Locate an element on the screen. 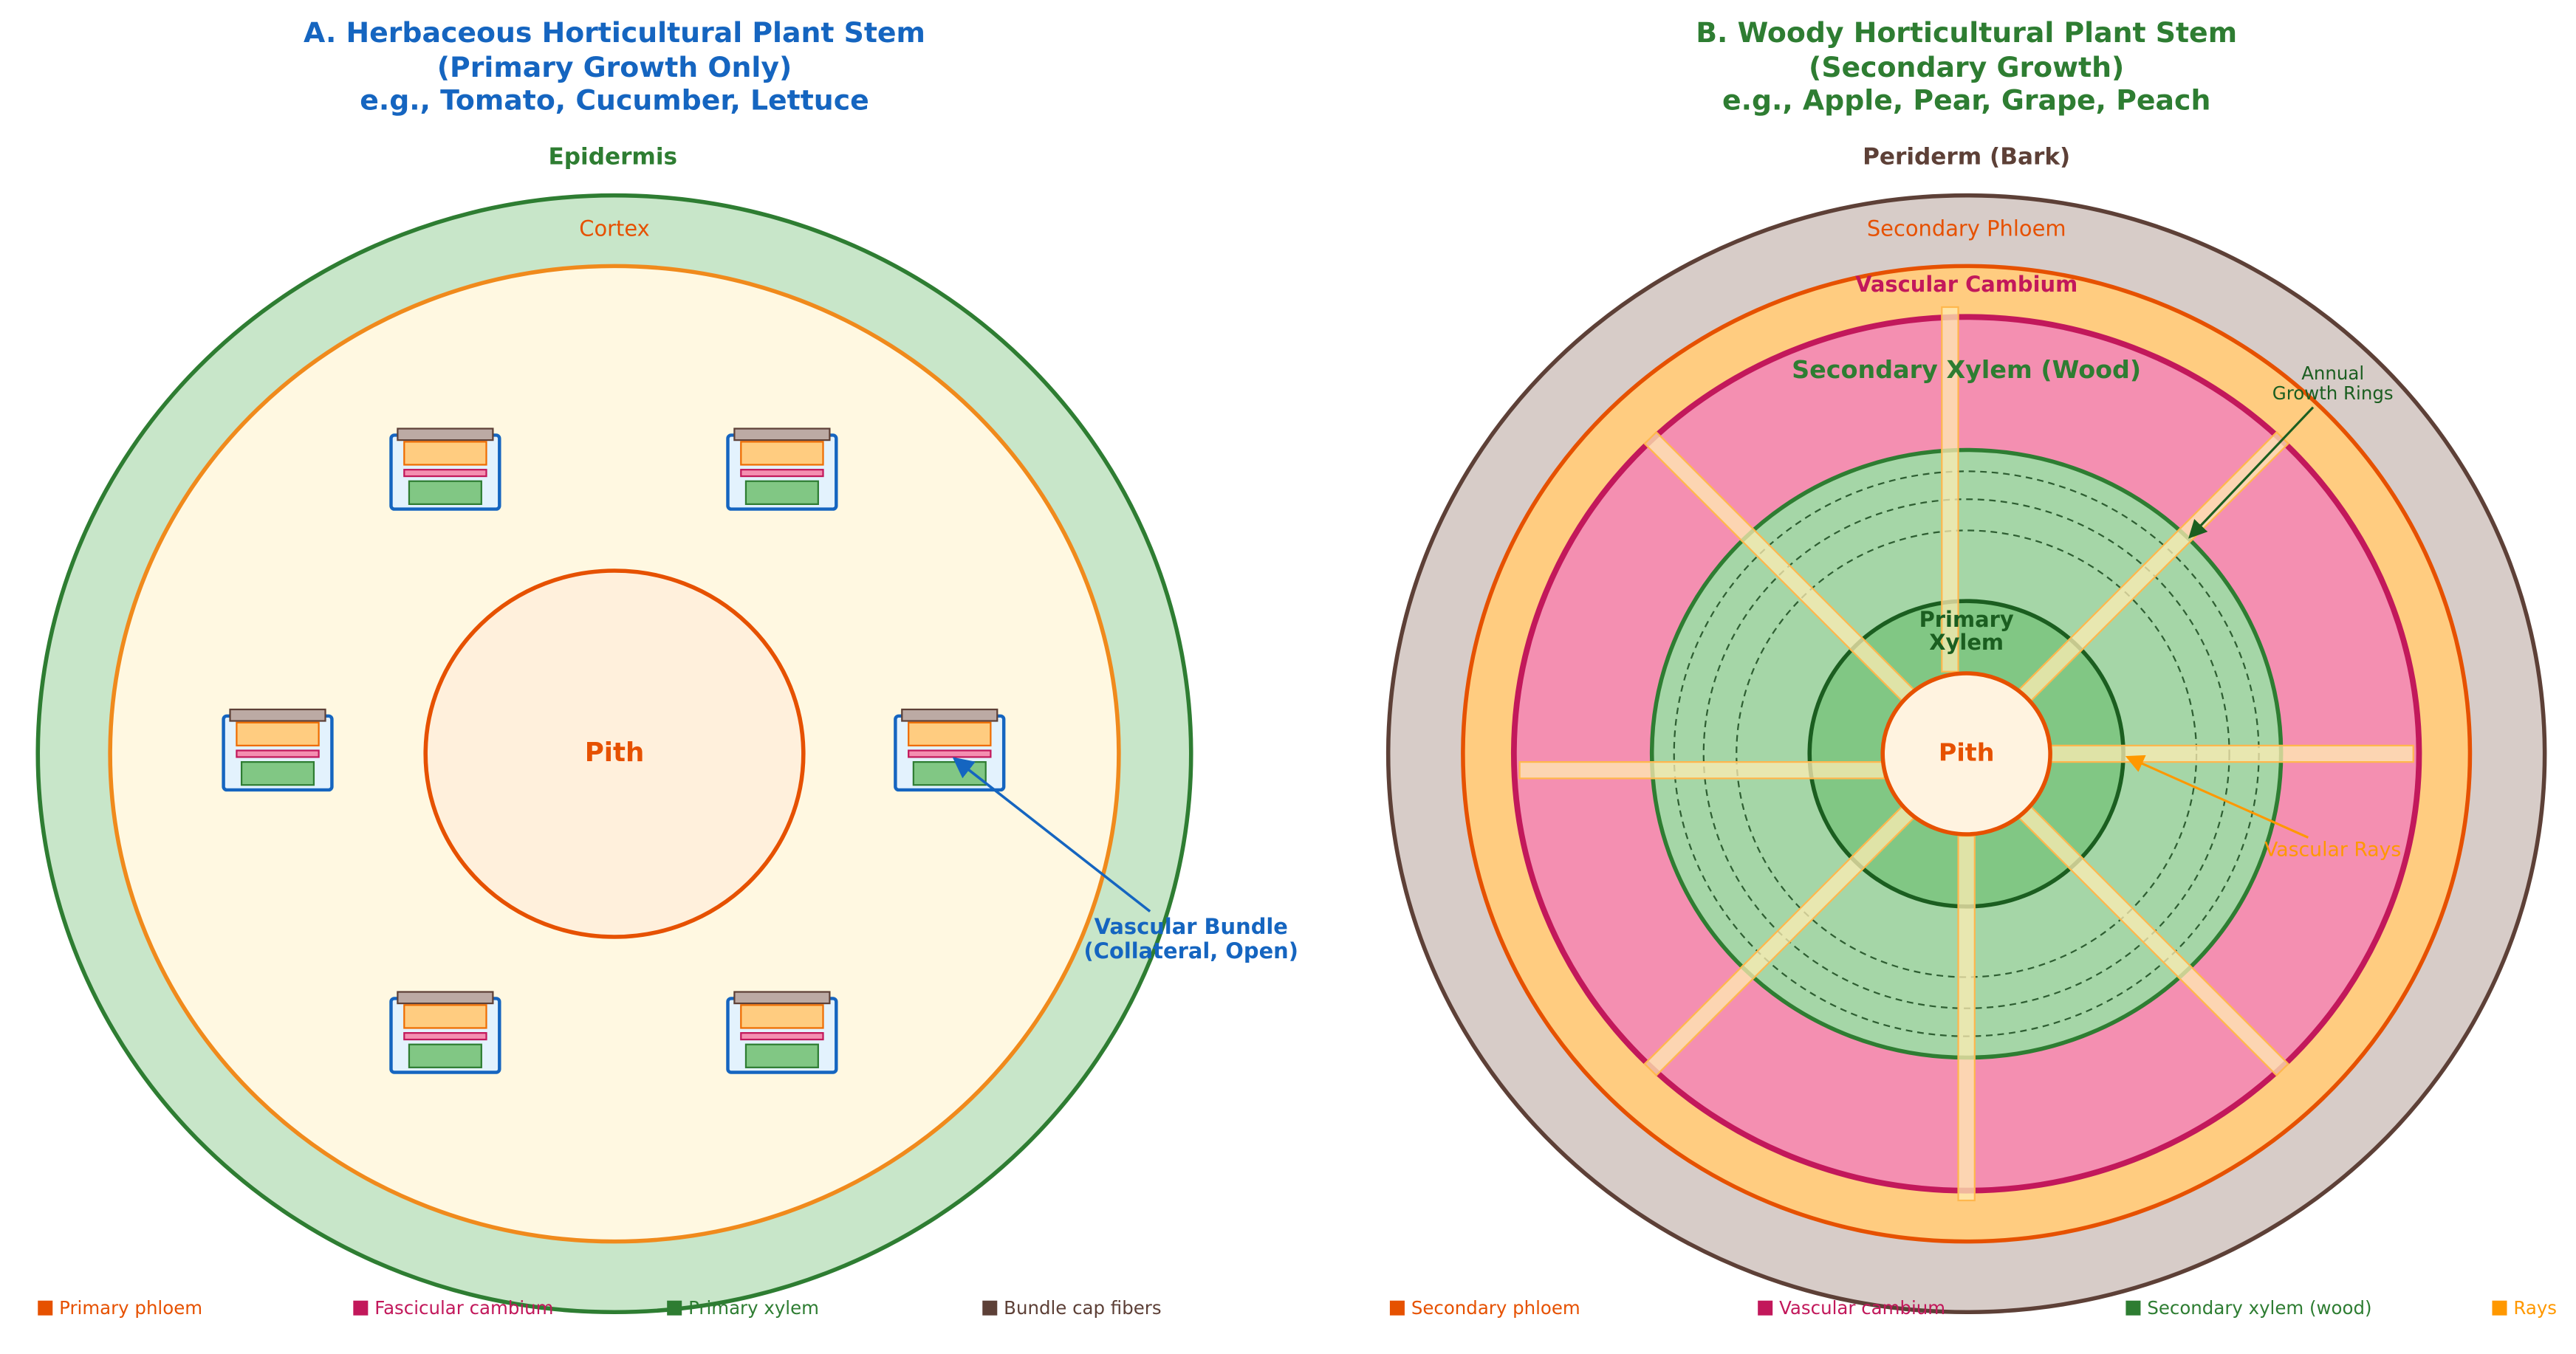  phloem-label: Secondary Phloem is located at coordinates (1966, 228).